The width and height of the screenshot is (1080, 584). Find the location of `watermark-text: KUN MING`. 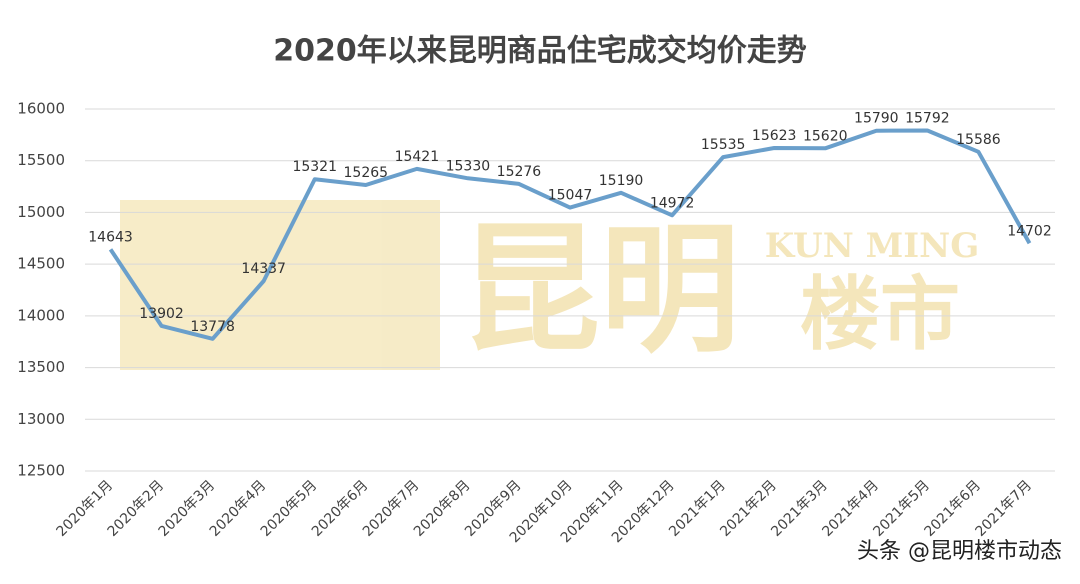

watermark-text: KUN MING is located at coordinates (872, 246).